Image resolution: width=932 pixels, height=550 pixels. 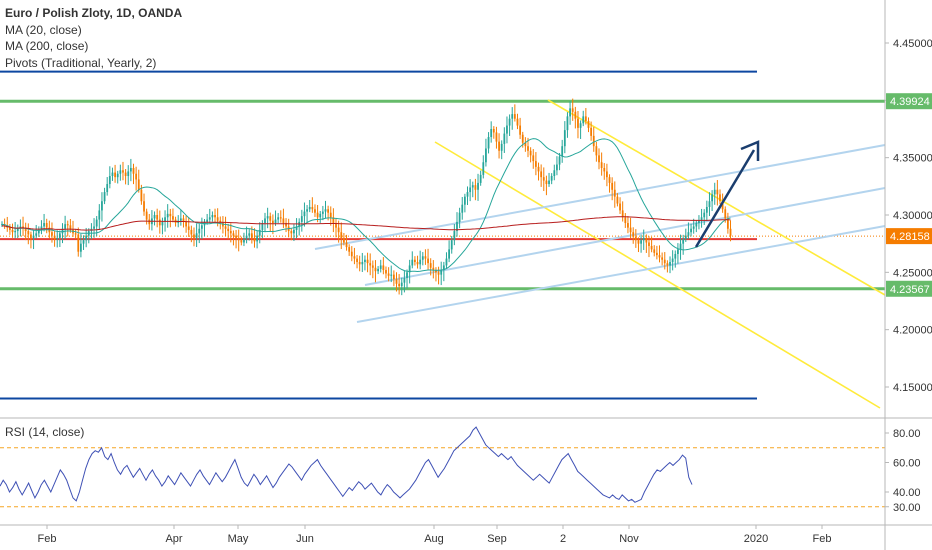 I want to click on price-tick-label: 4.45000, so click(x=912, y=44).